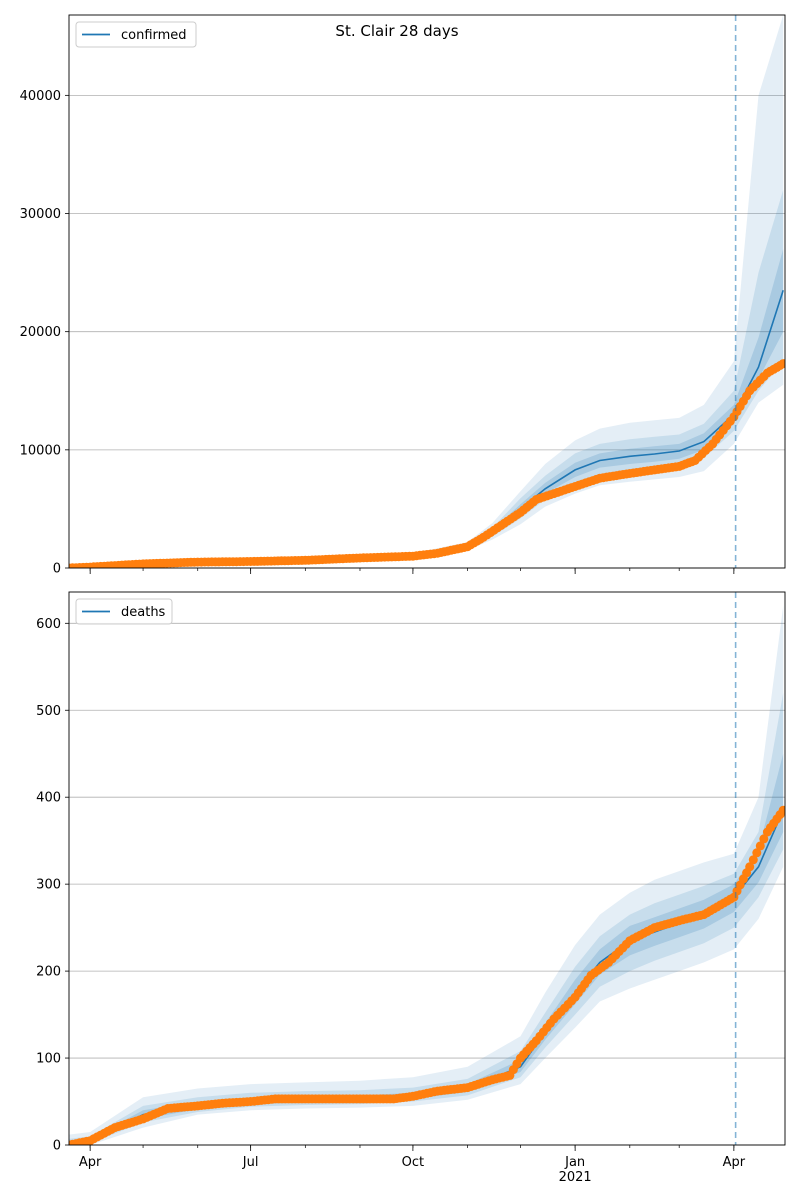 This screenshot has height=1200, width=800. I want to click on legend: deaths, so click(124, 611).